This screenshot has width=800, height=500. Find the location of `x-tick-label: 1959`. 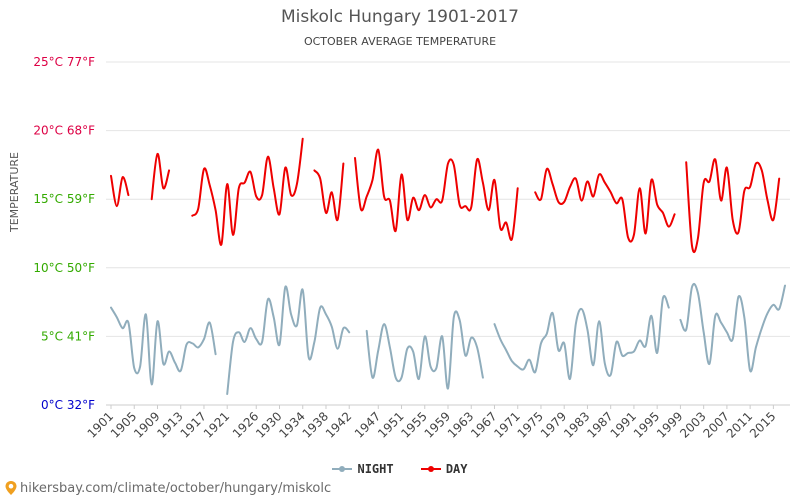

x-tick-label: 1959 is located at coordinates (437, 424).